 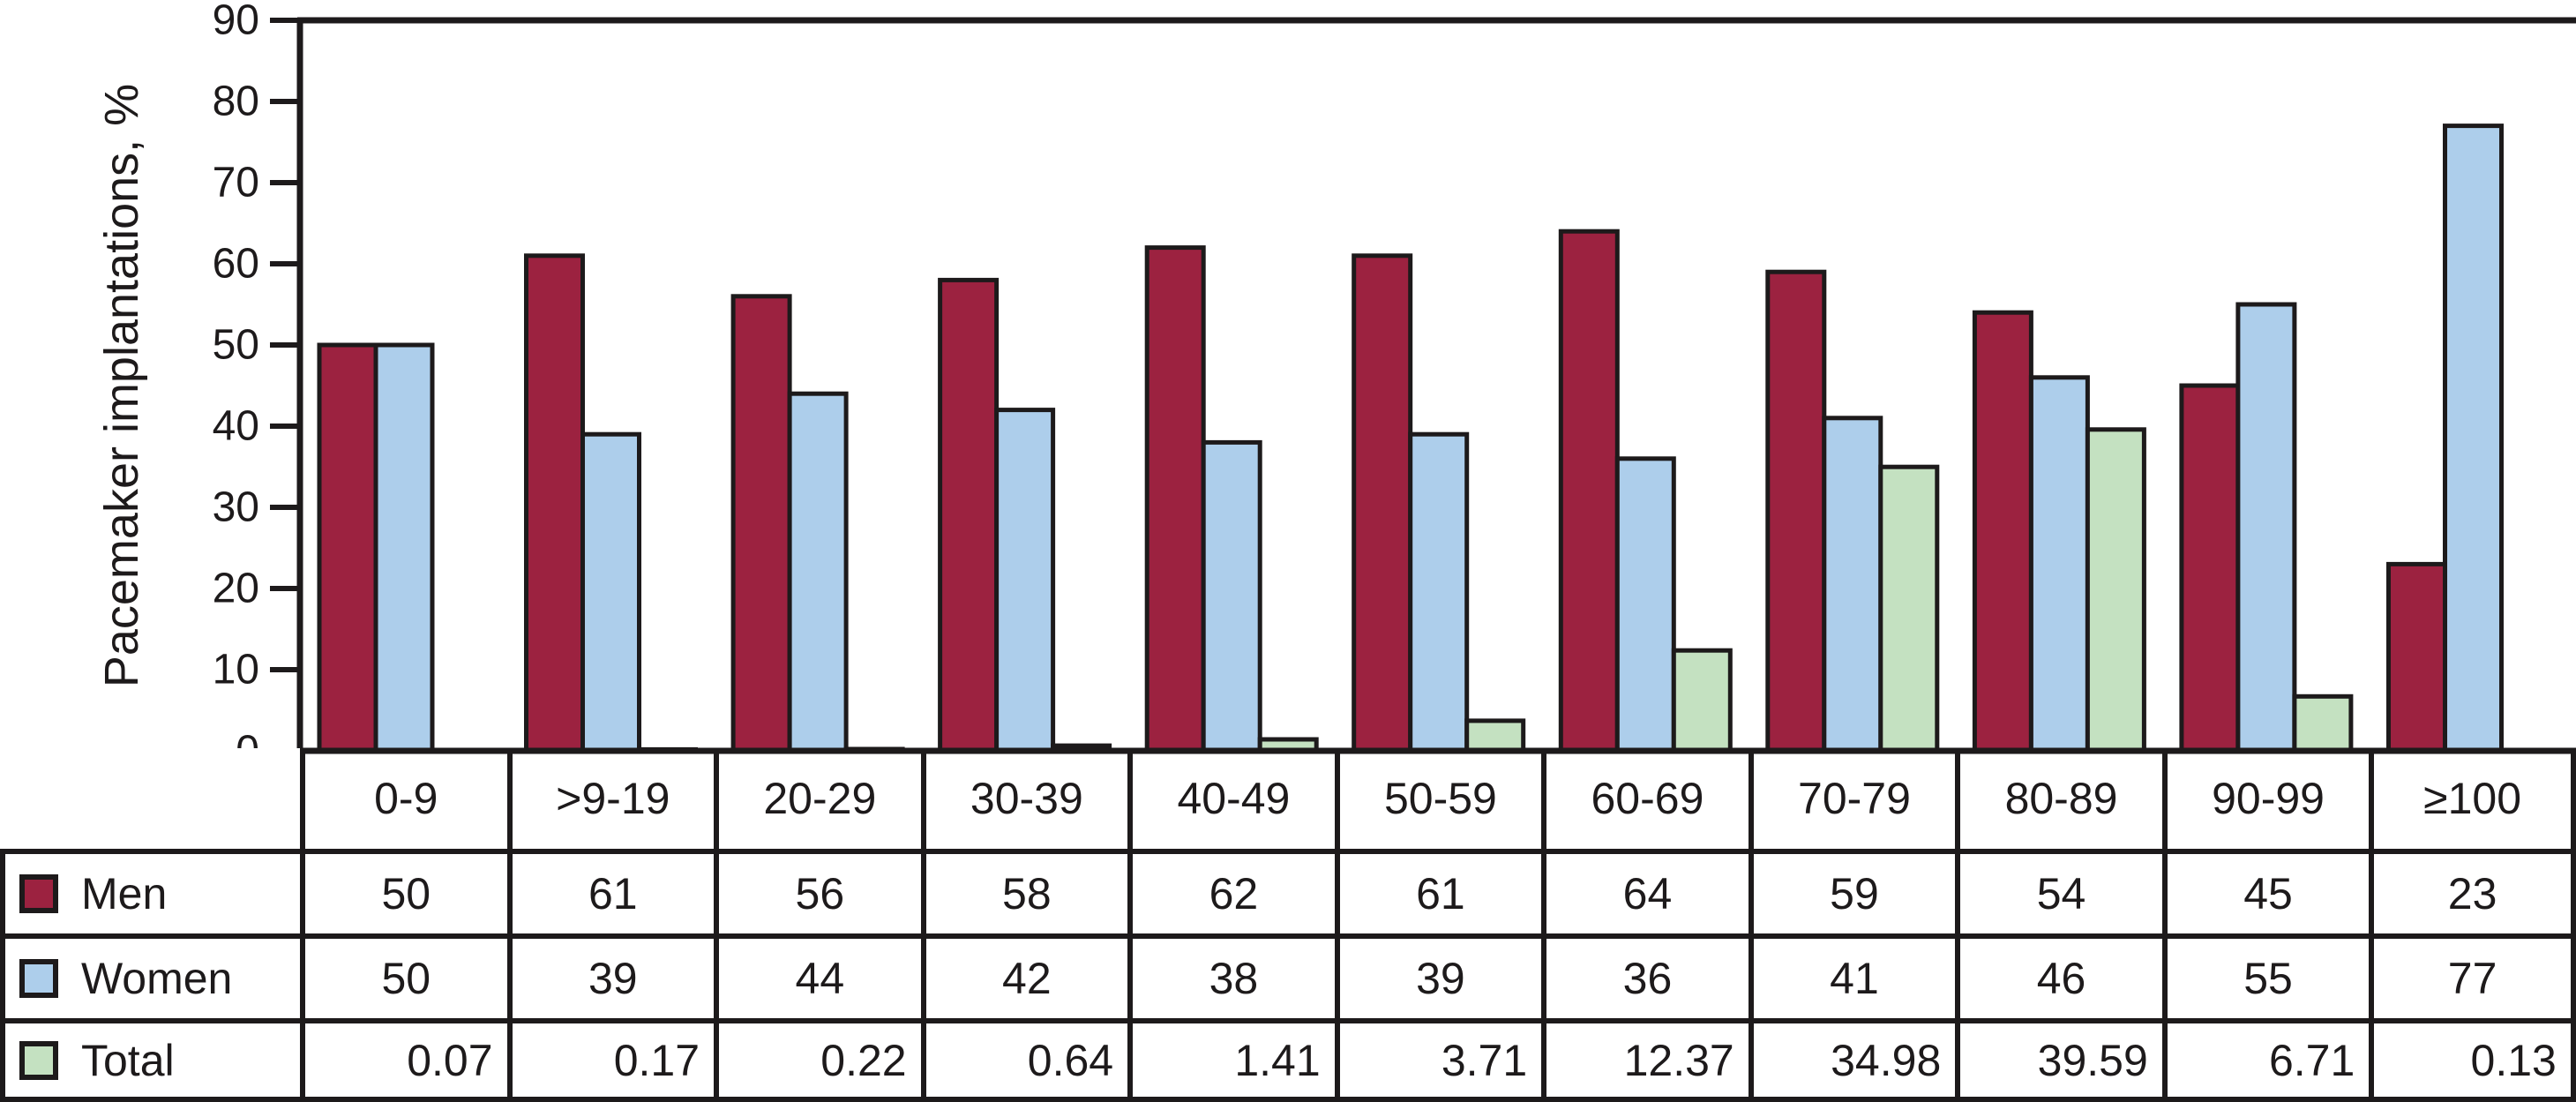 What do you see at coordinates (236, 508) in the screenshot?
I see `y-tick-label: 30` at bounding box center [236, 508].